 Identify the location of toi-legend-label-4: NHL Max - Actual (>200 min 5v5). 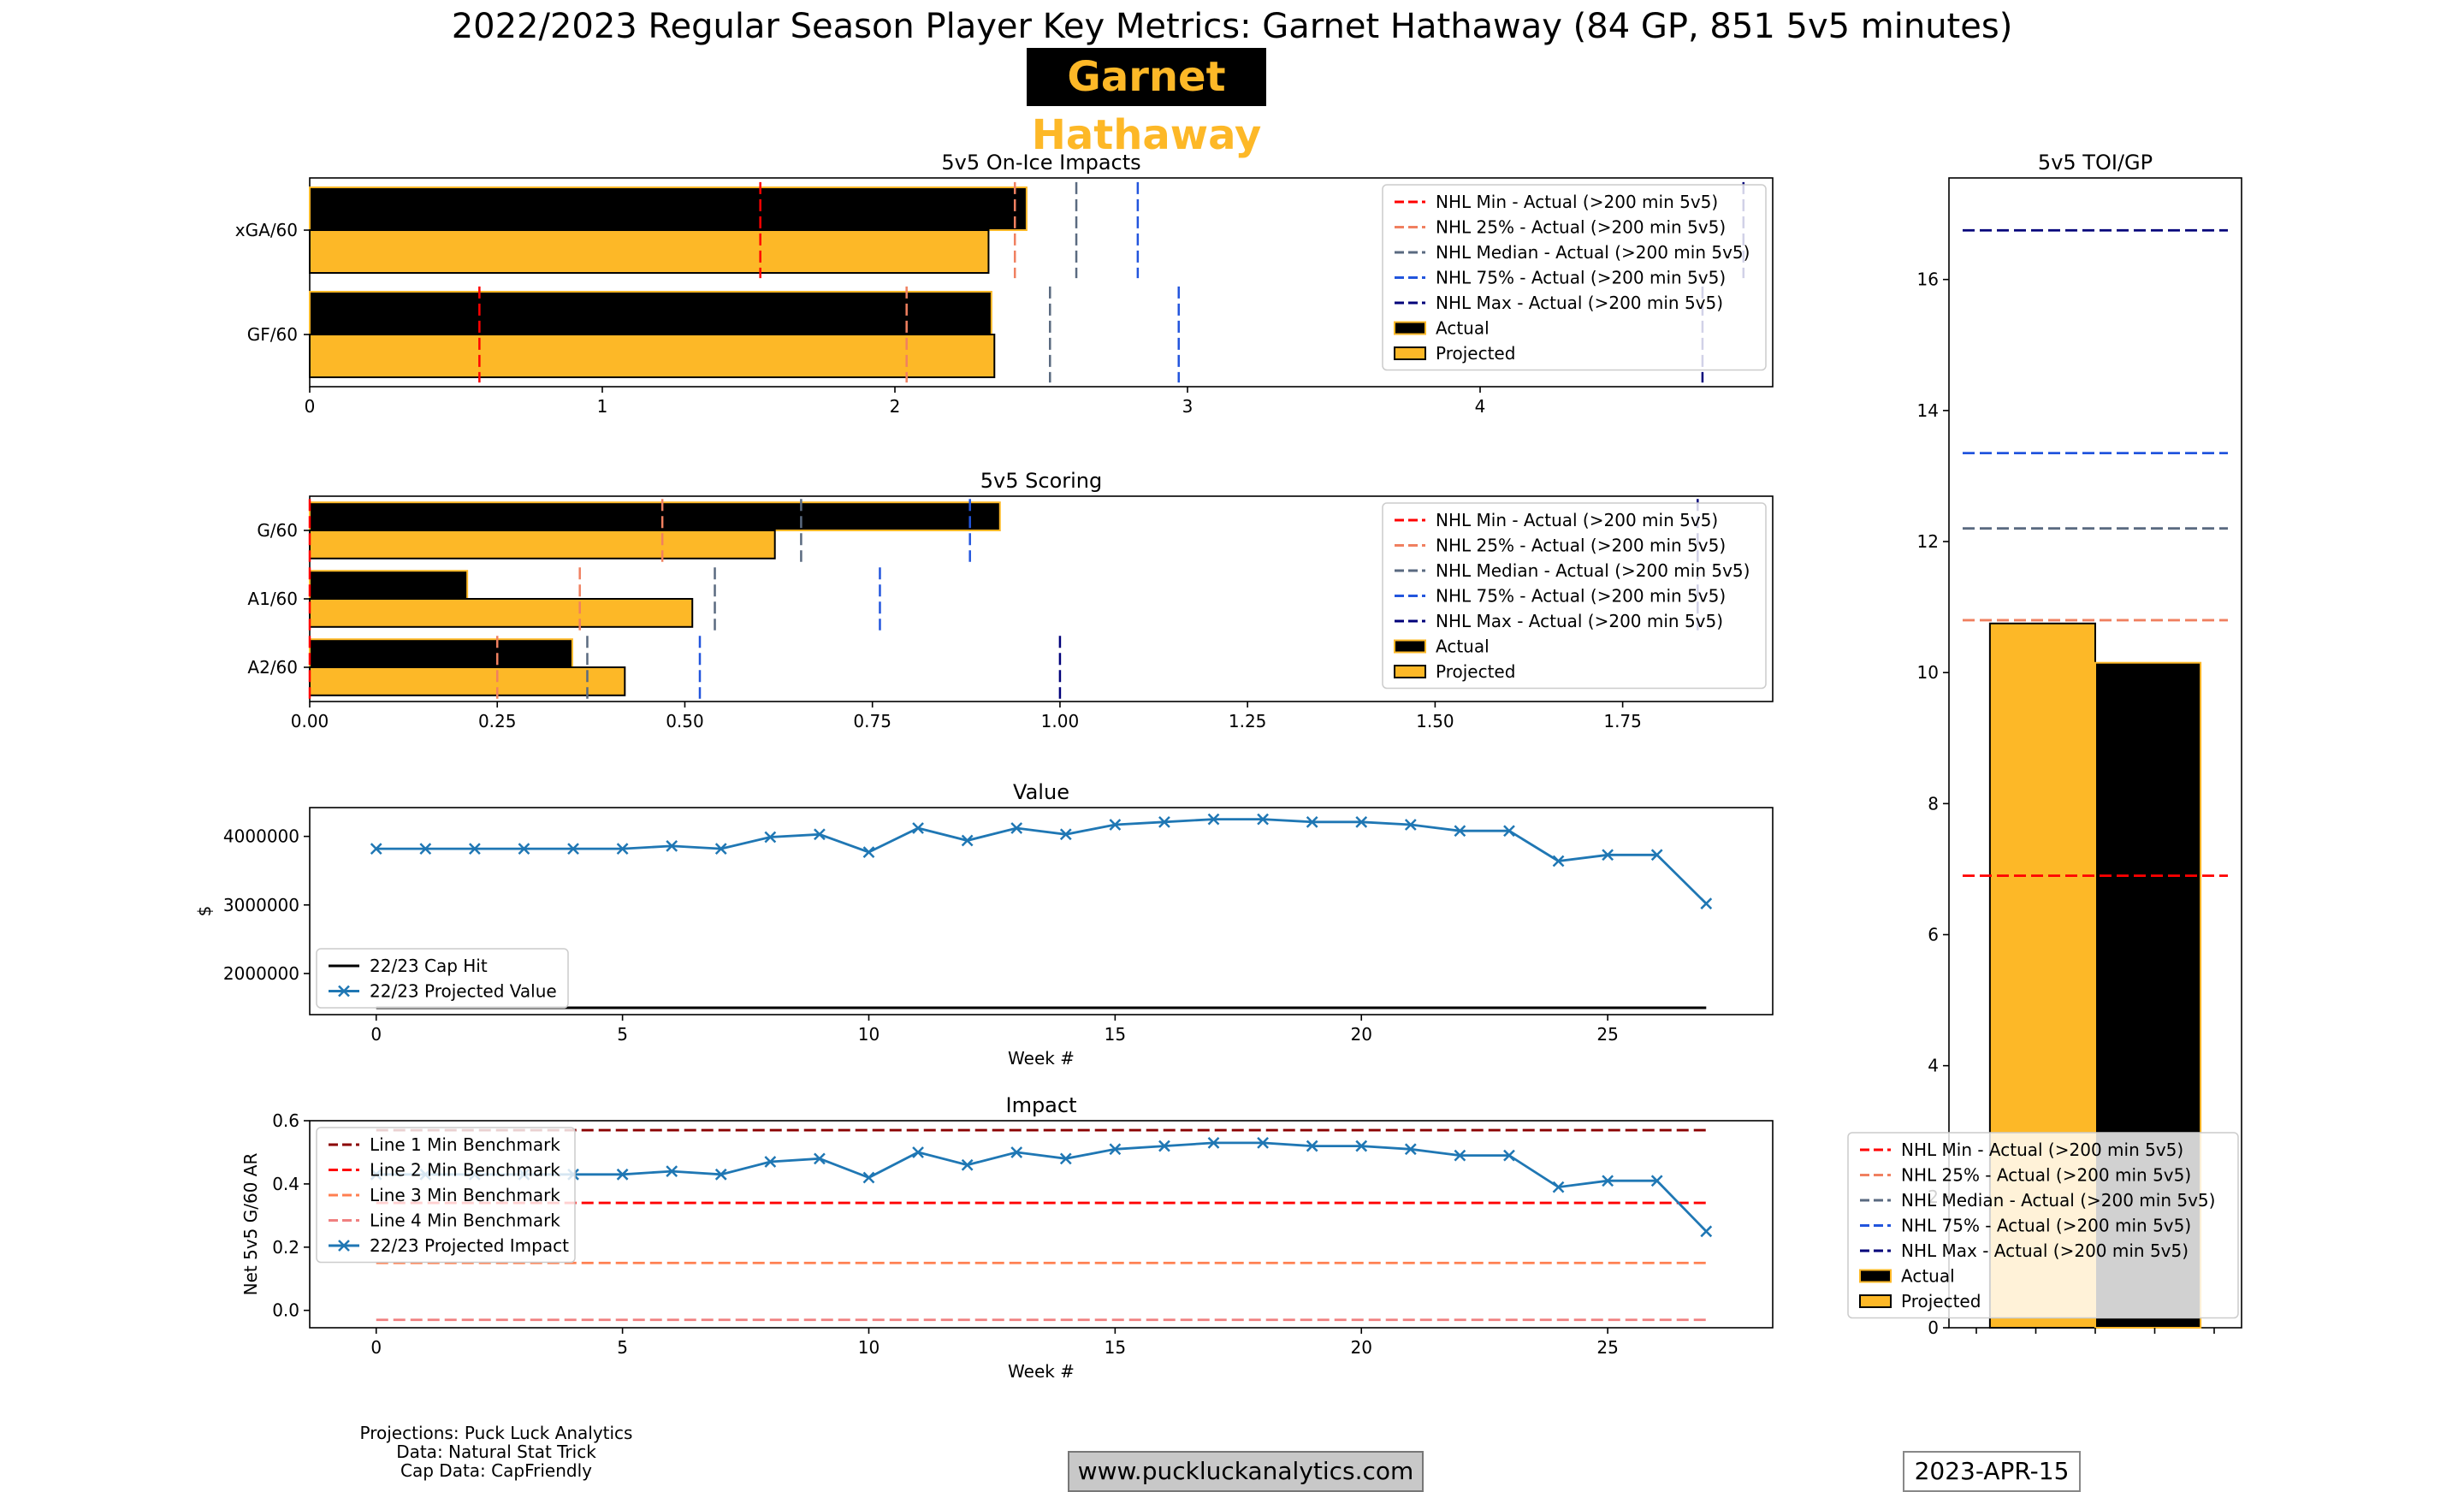
(2045, 1250).